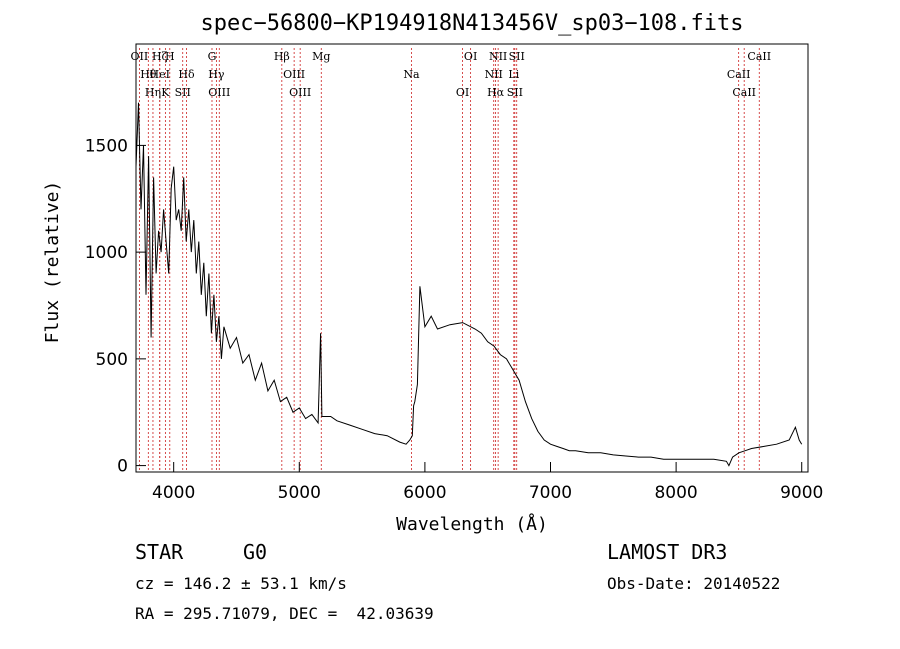  What do you see at coordinates (106, 146) in the screenshot?
I see `y-tick-label: 1500` at bounding box center [106, 146].